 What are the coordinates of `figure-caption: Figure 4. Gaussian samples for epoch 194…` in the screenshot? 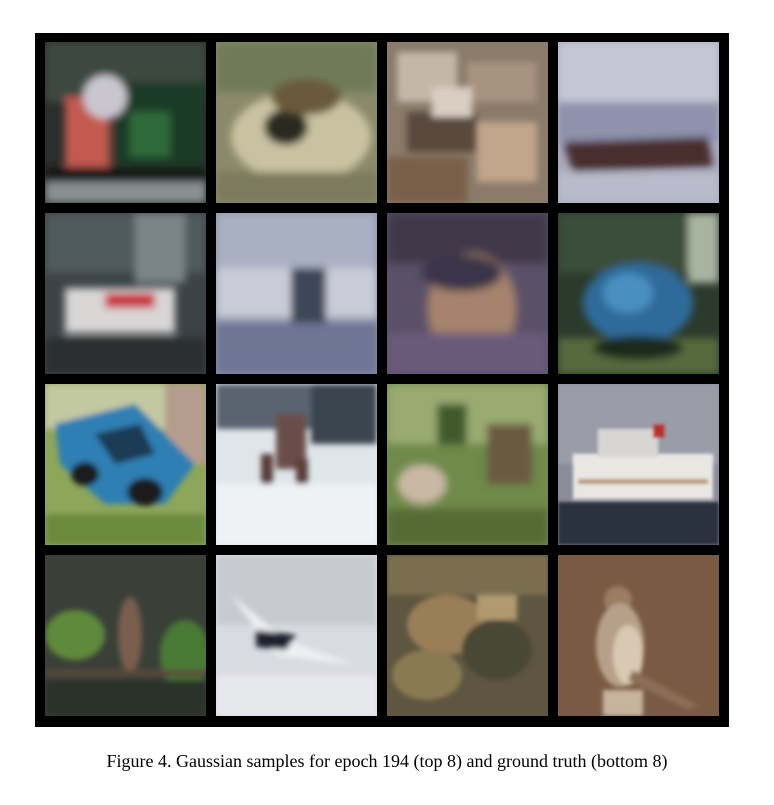 It's located at (387, 761).